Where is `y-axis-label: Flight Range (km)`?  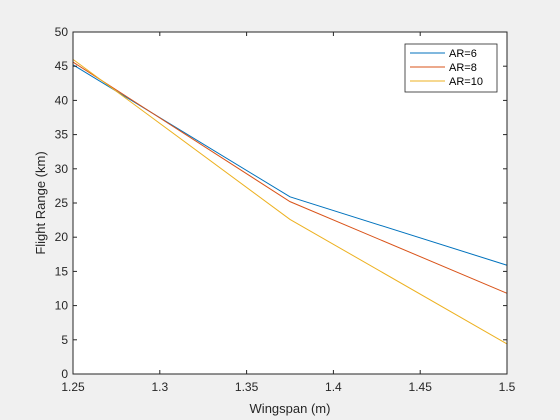 y-axis-label: Flight Range (km) is located at coordinates (40, 202).